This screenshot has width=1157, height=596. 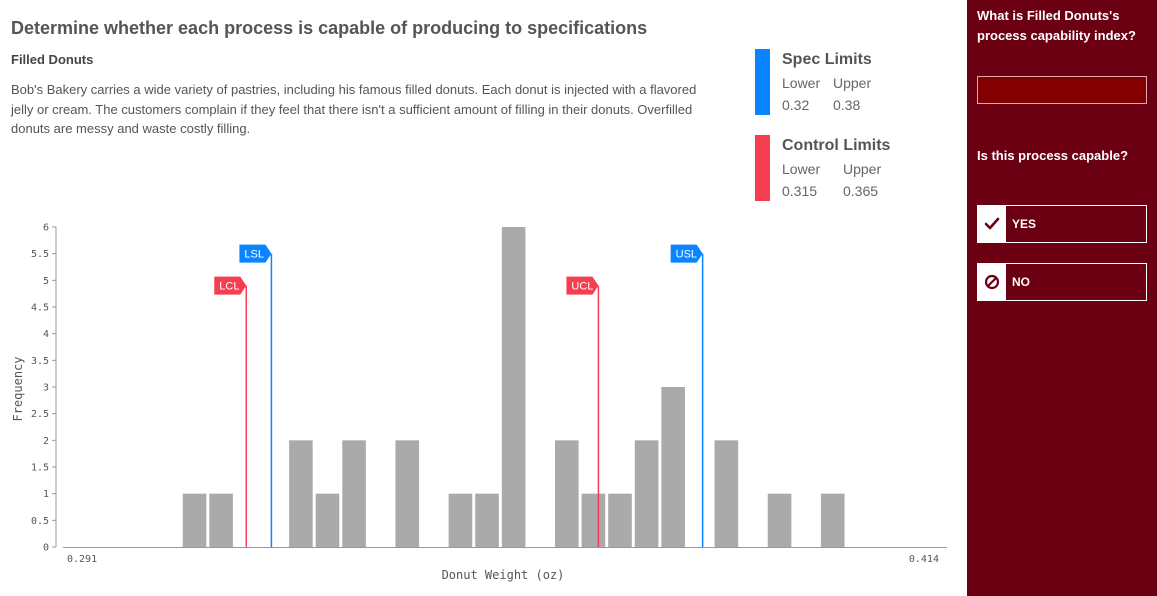 What do you see at coordinates (800, 191) in the screenshot?
I see `control-lower-value: 0.315` at bounding box center [800, 191].